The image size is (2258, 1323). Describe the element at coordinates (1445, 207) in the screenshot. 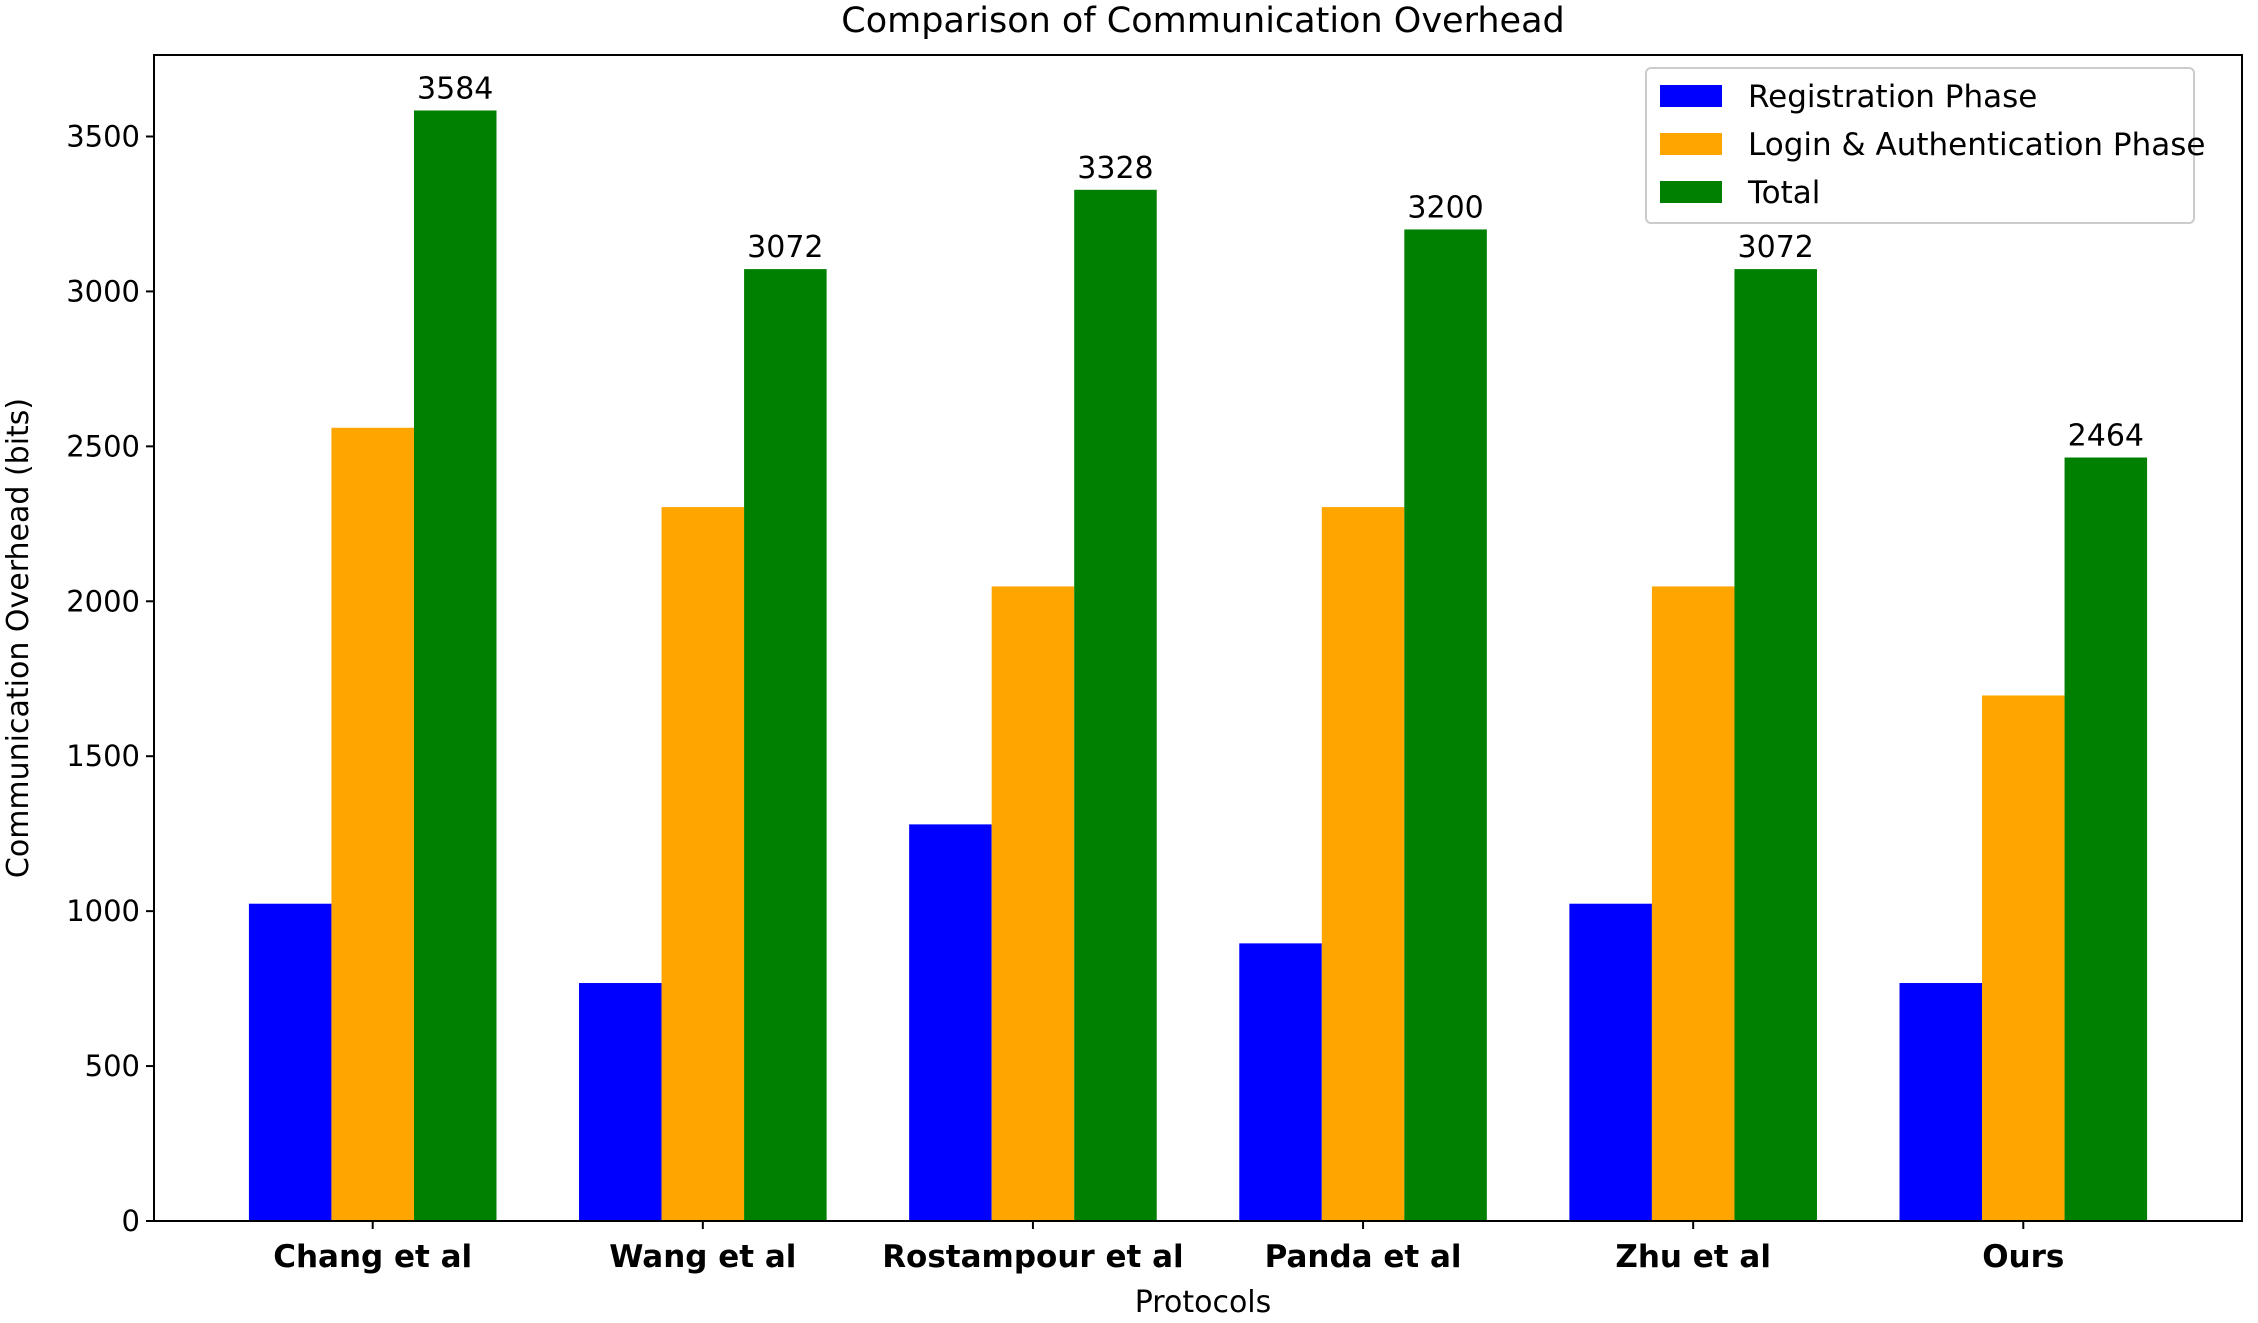

I see `data-label: 3200` at that location.